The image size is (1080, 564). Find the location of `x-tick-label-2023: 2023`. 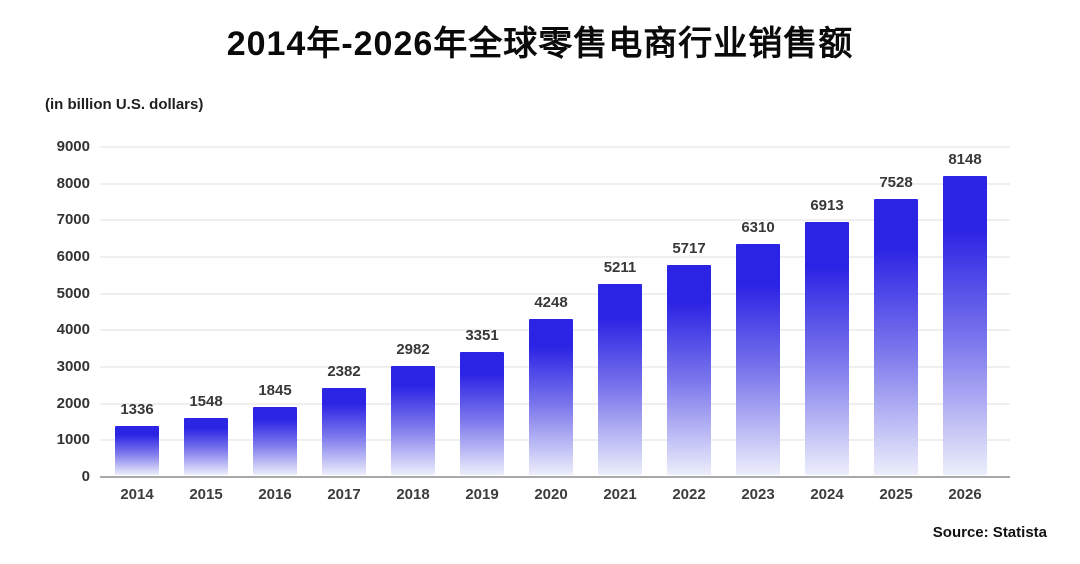

x-tick-label-2023: 2023 is located at coordinates (758, 494).